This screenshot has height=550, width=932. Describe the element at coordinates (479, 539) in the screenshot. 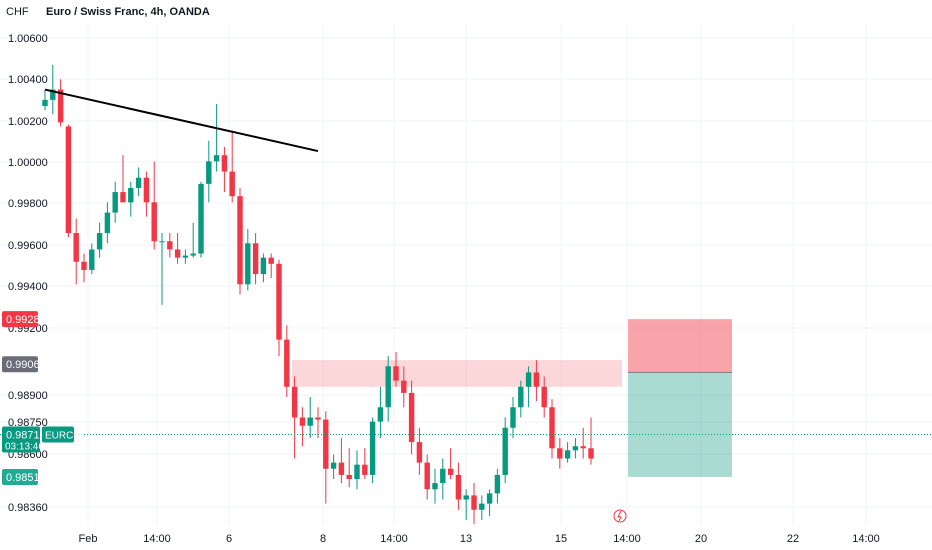

I see `time-axis: Feb 14:00 6 8 14:00 13 15 14:00 20 22 14:00` at that location.